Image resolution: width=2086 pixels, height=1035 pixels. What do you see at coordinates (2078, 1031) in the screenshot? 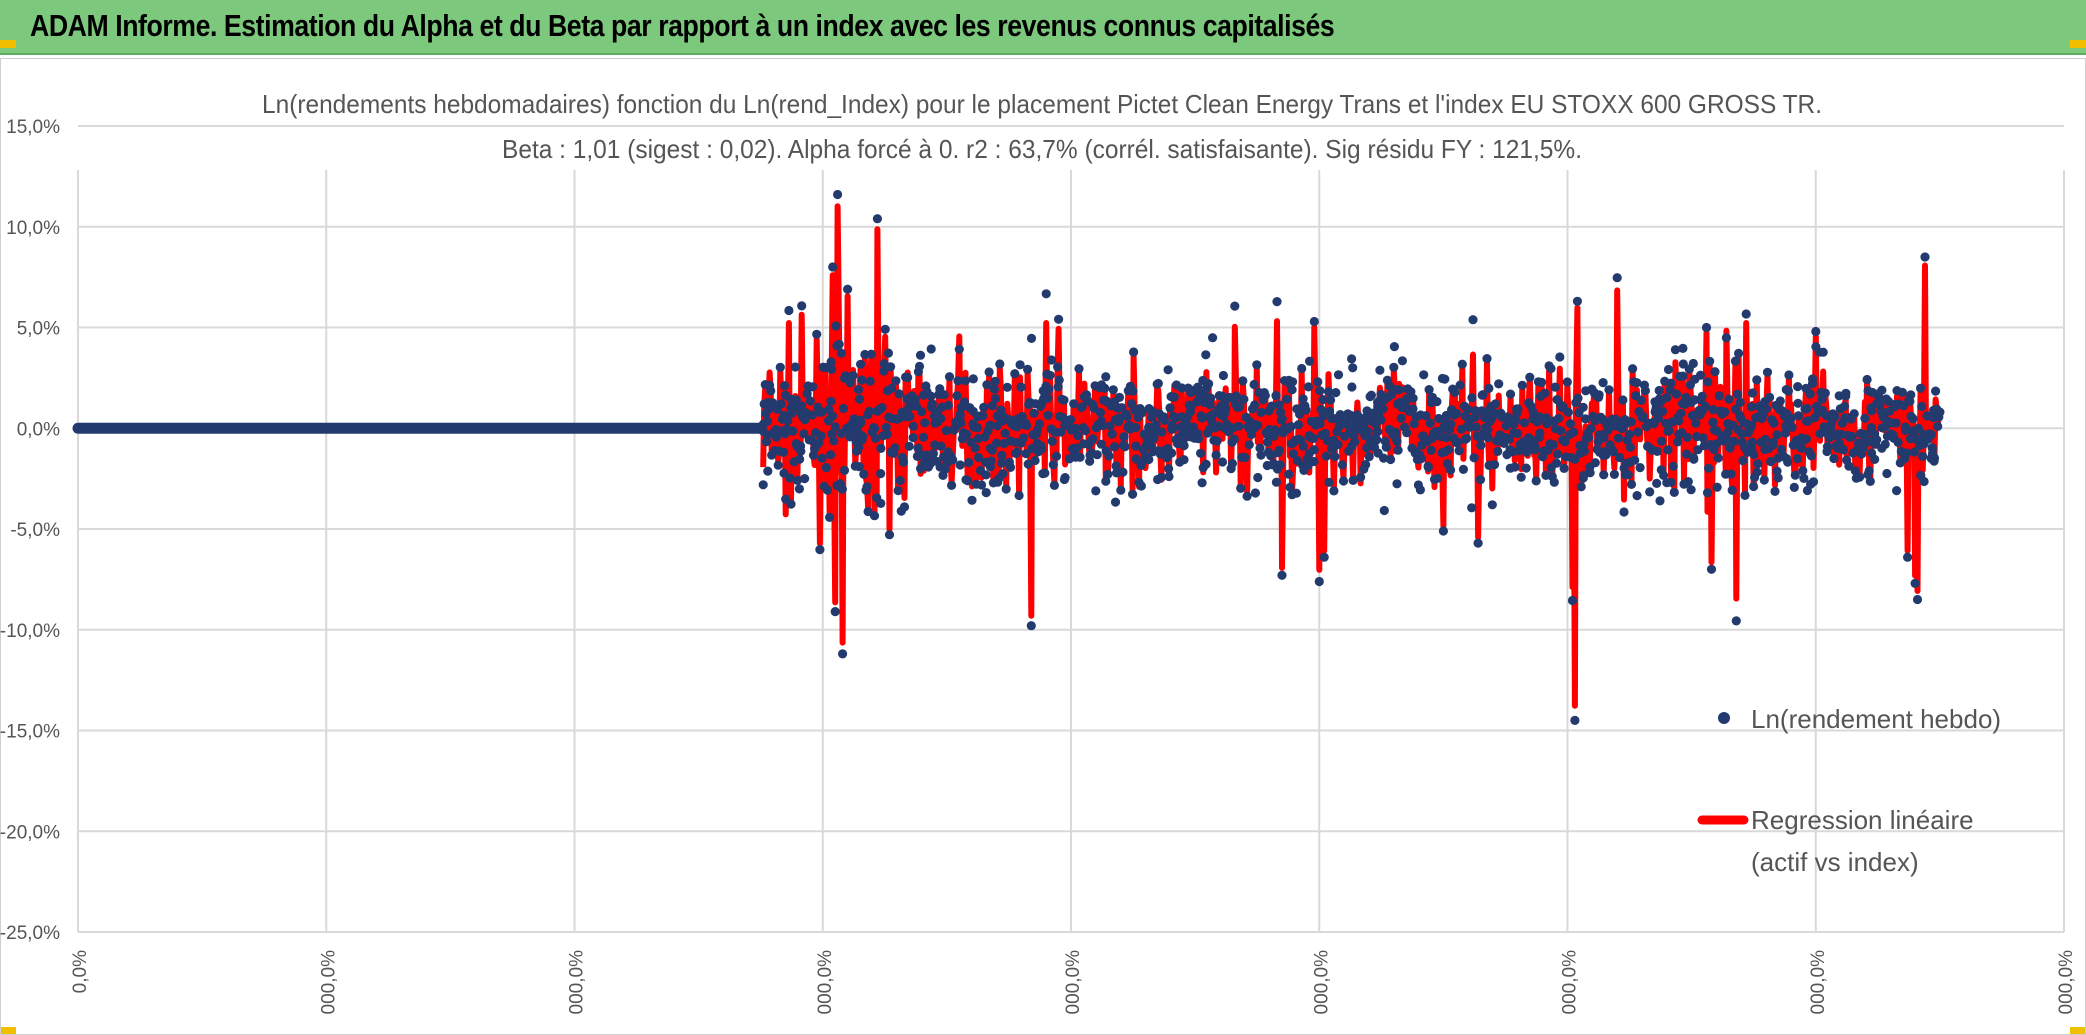
I see `corner-marker-bottom-right` at bounding box center [2078, 1031].